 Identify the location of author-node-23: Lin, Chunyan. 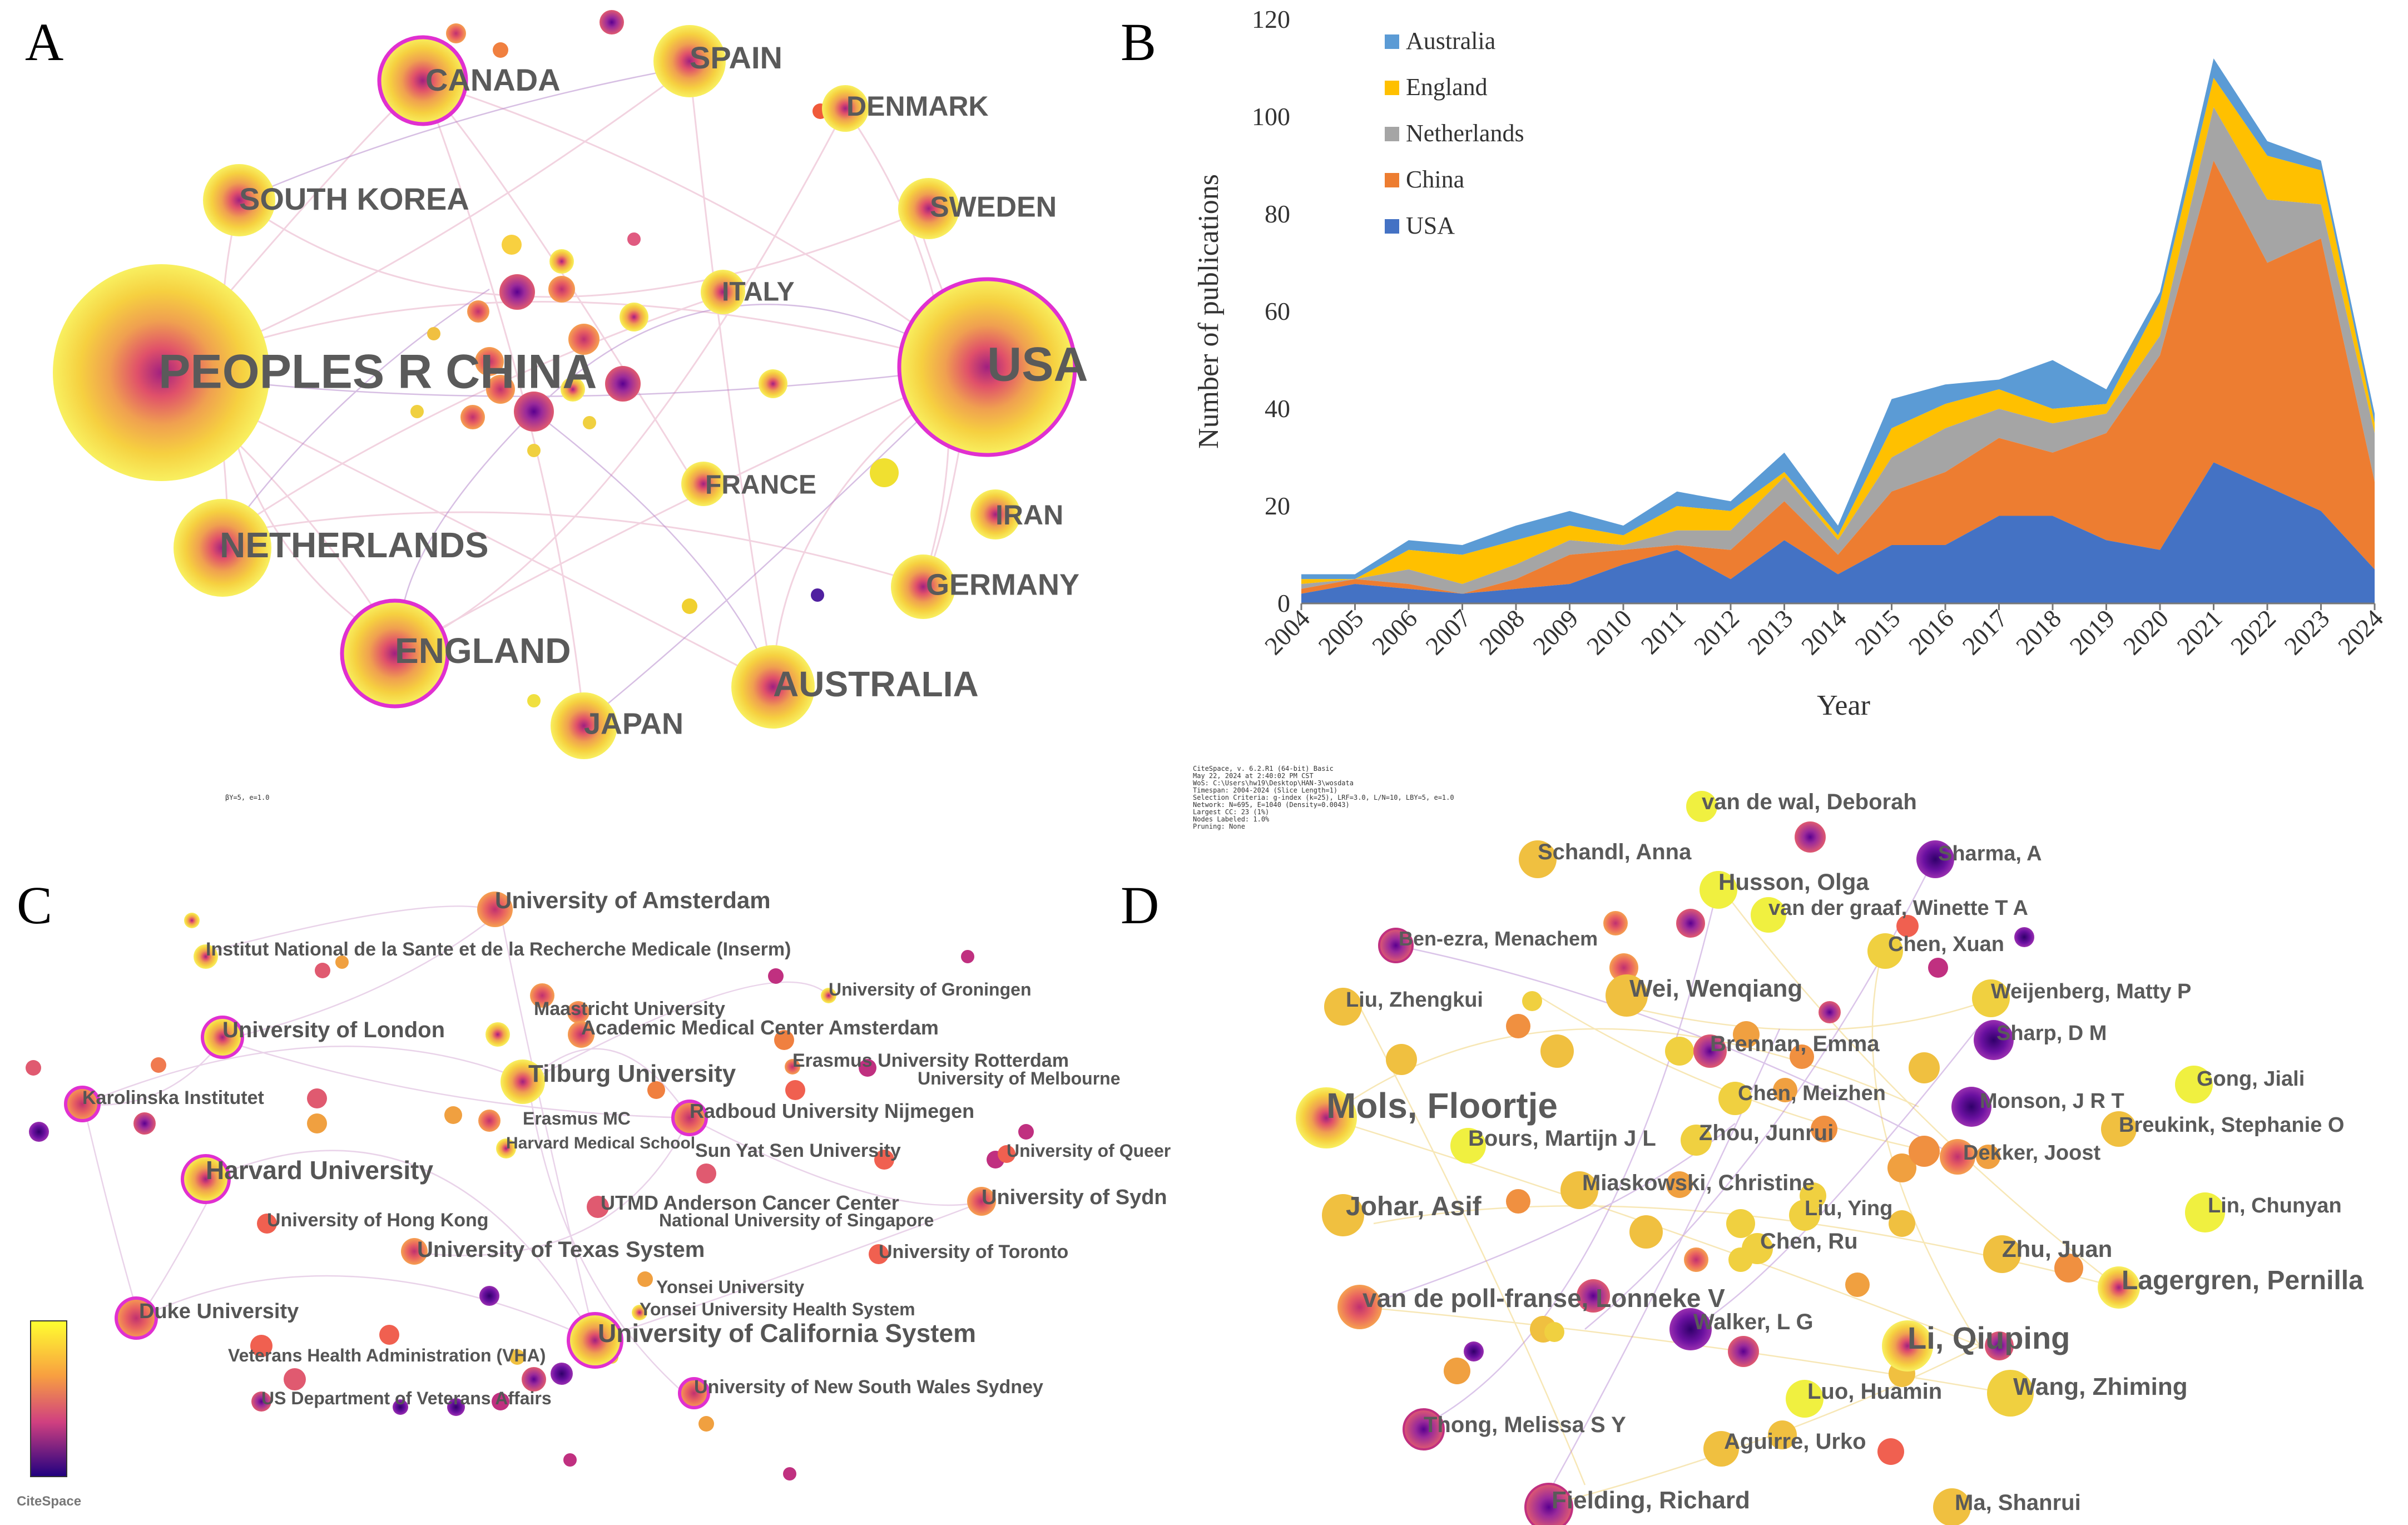
(2263, 1212).